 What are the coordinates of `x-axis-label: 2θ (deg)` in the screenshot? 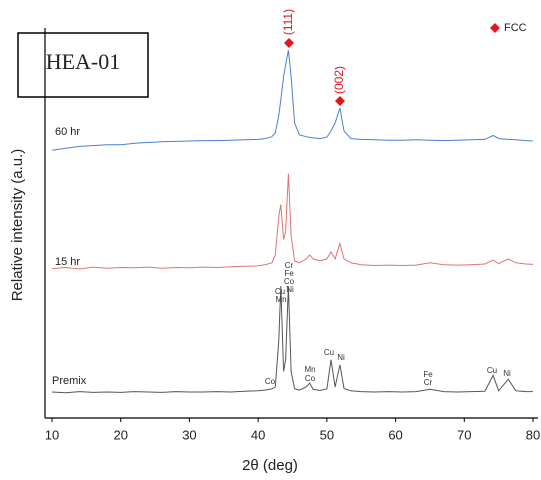 It's located at (270, 465).